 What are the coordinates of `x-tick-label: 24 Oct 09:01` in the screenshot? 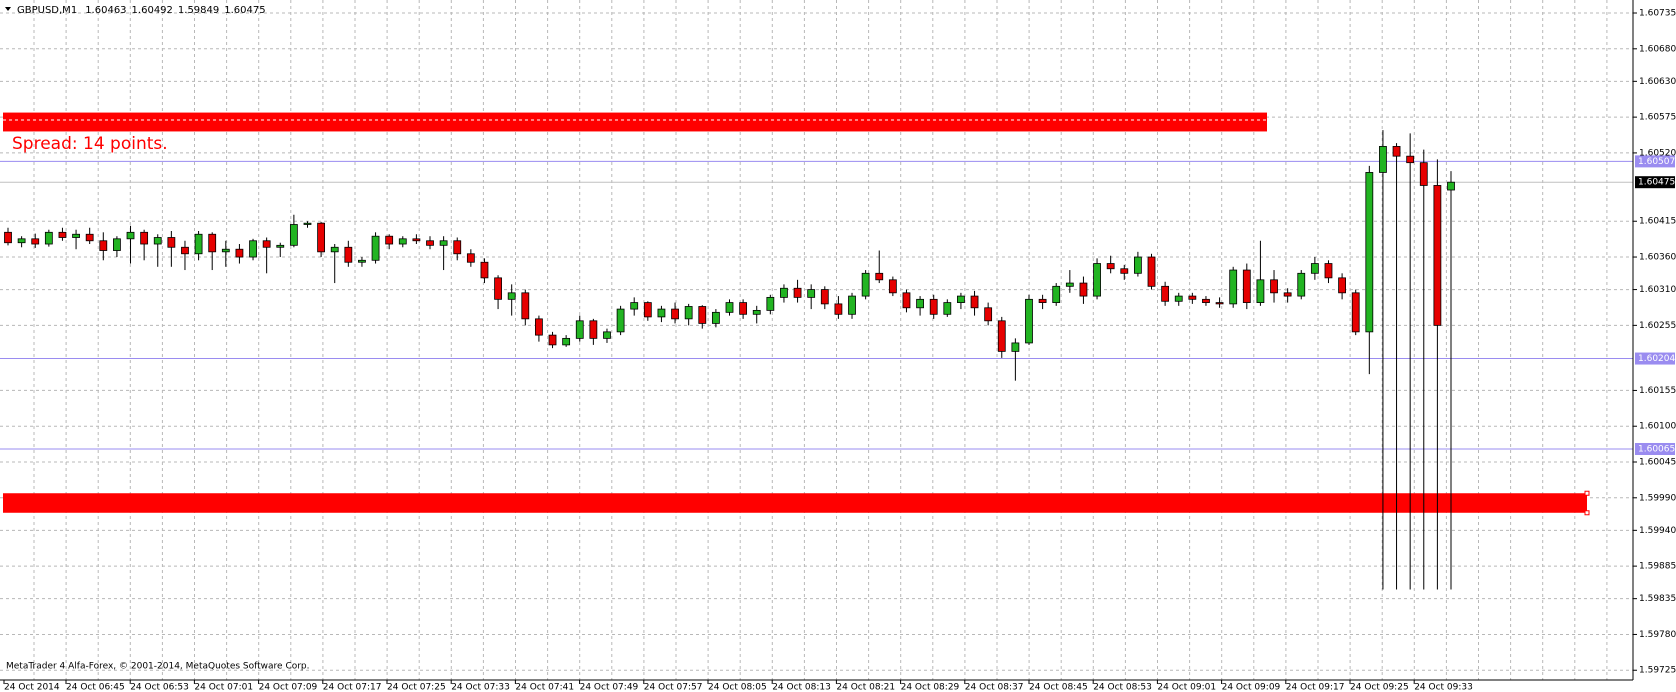 It's located at (1186, 687).